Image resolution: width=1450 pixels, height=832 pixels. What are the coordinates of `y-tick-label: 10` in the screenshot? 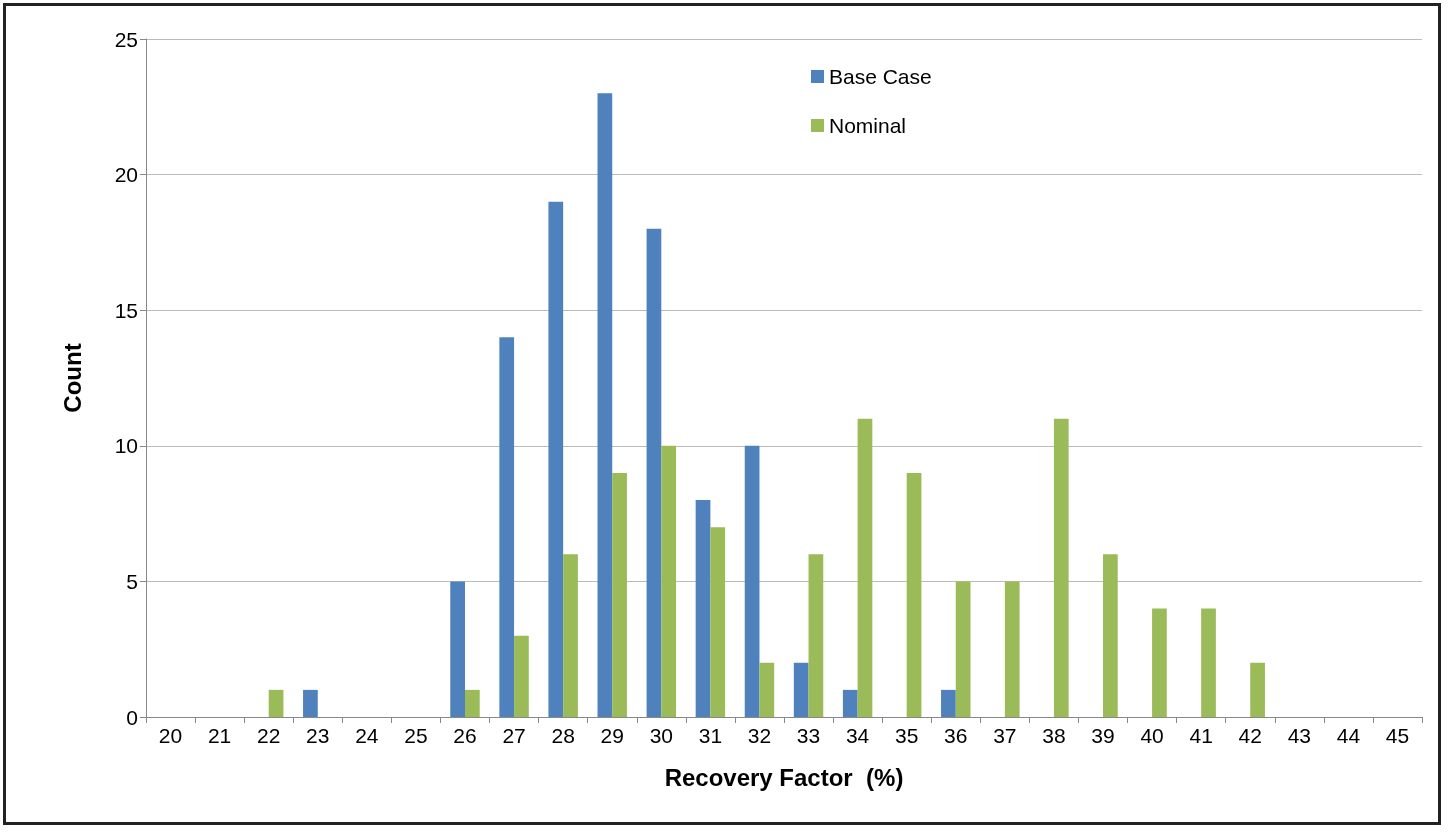 It's located at (126, 446).